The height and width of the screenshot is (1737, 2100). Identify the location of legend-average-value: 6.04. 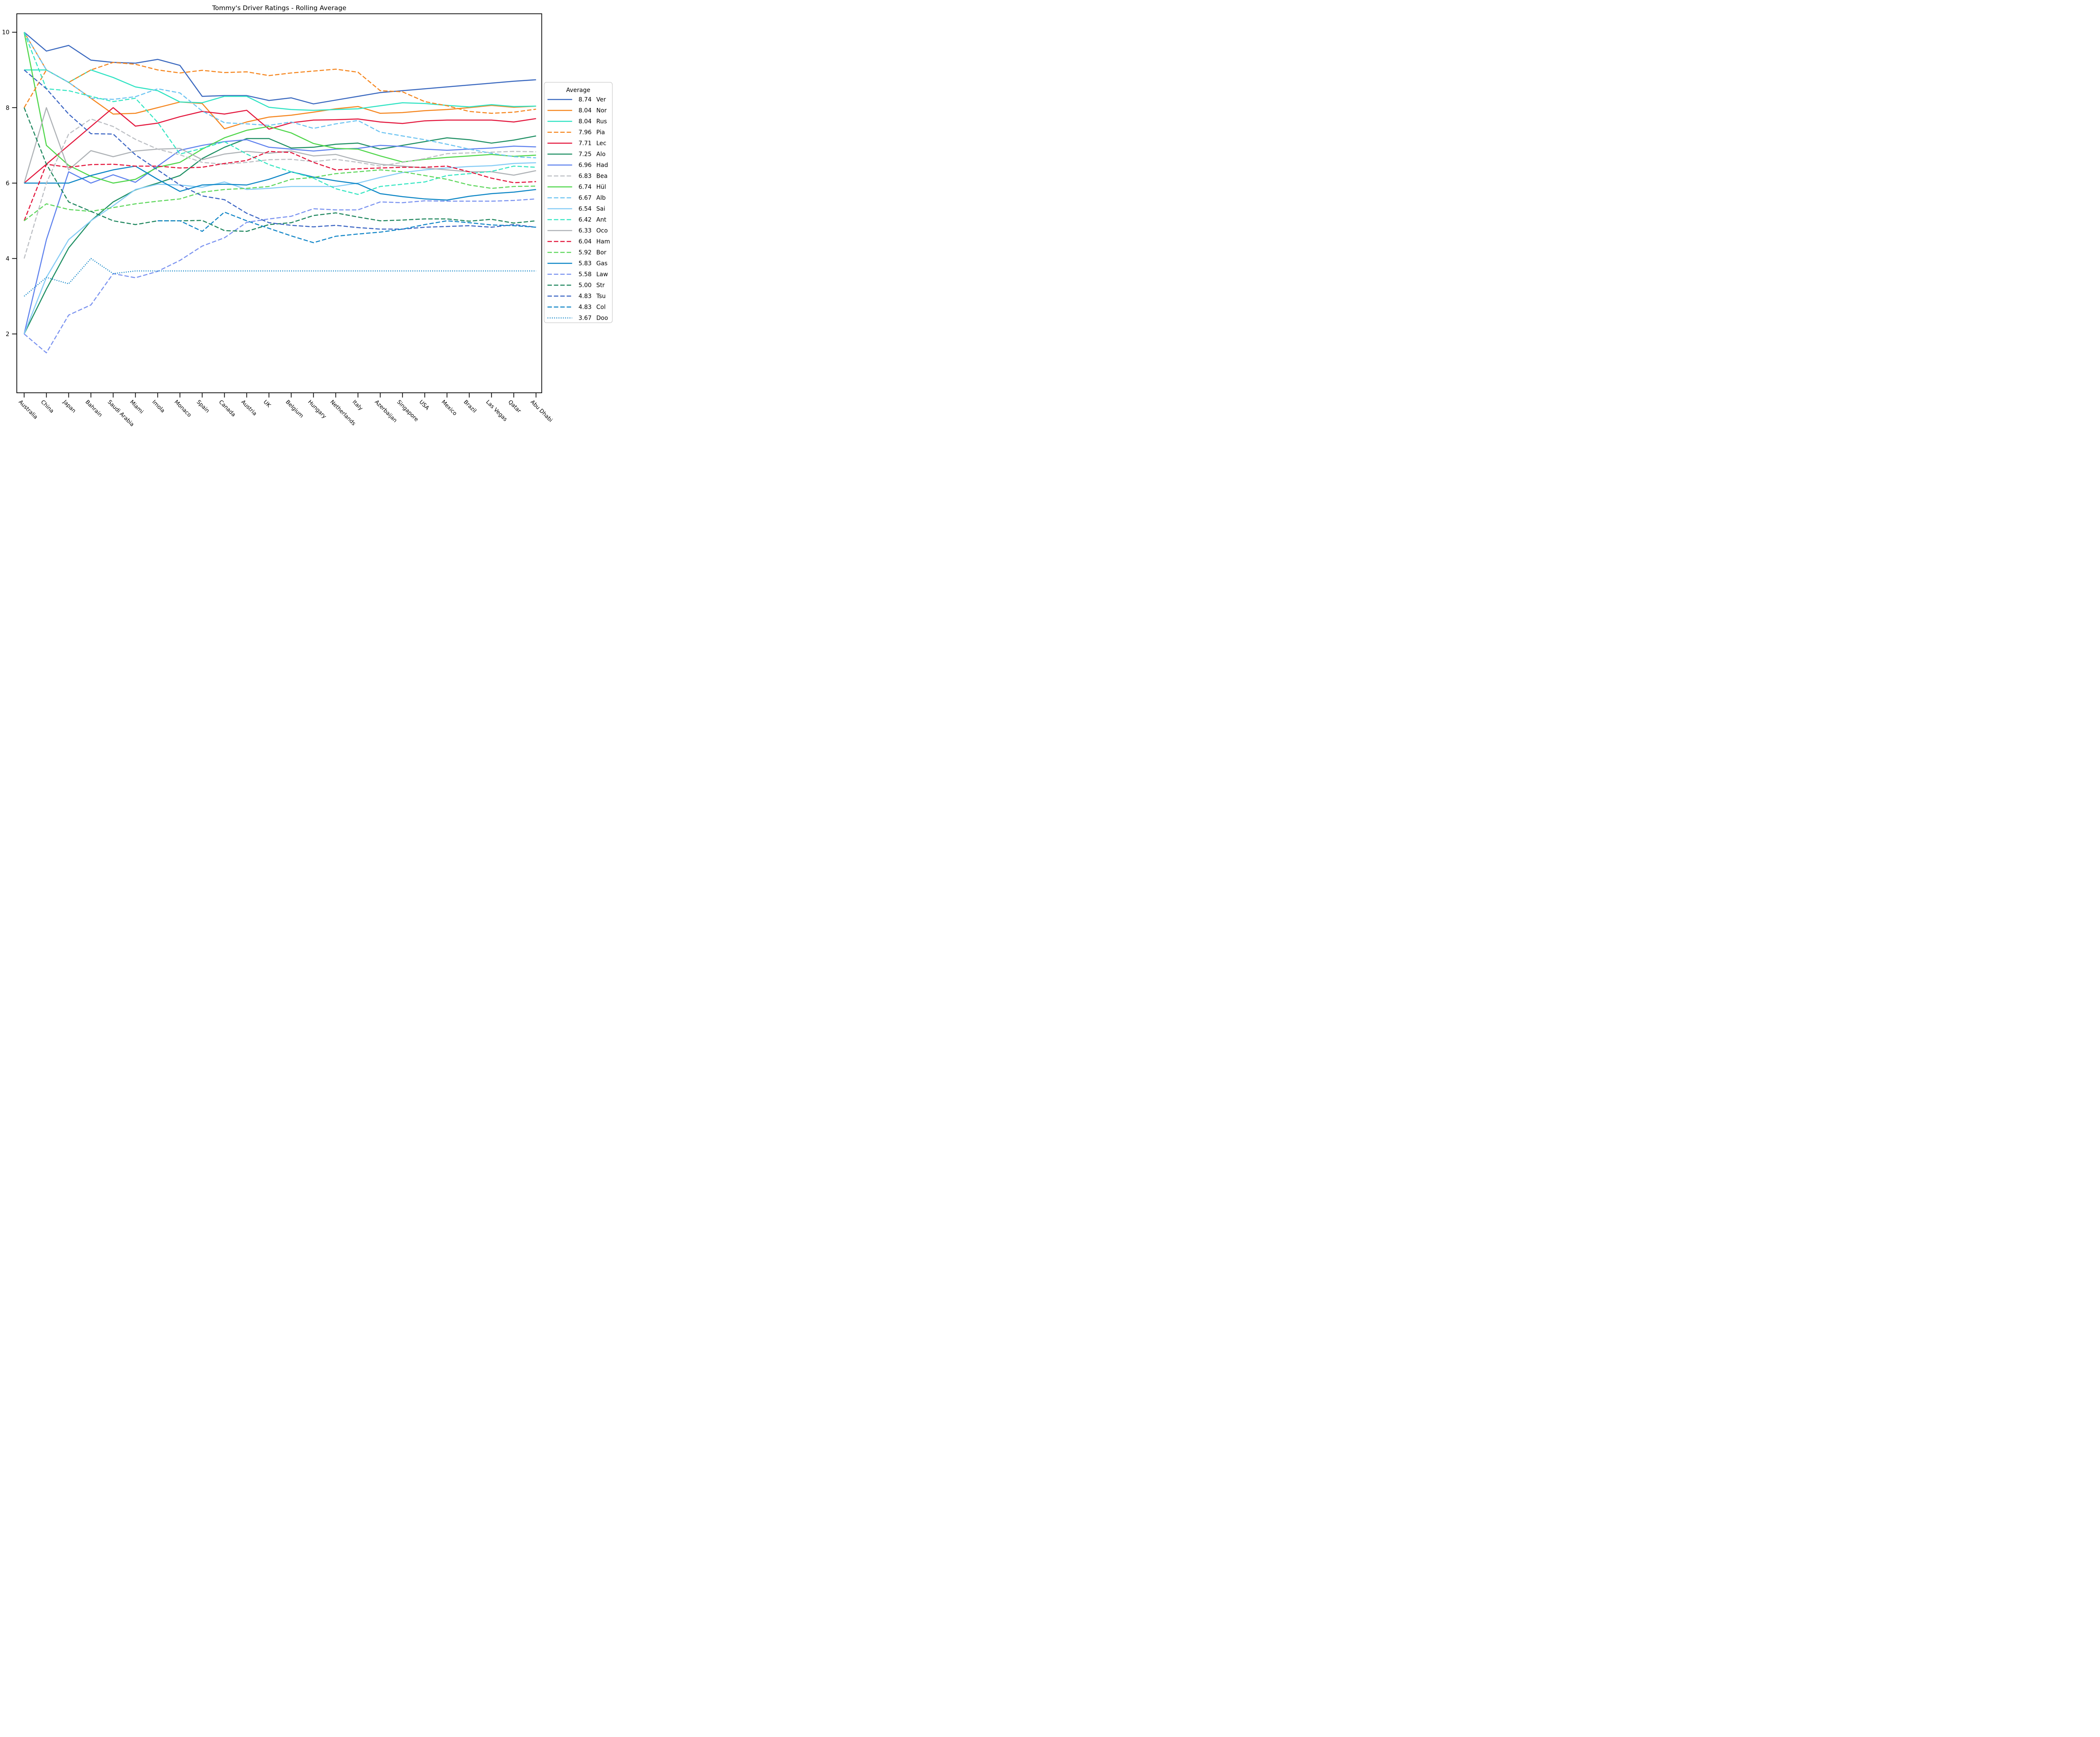
(584, 241).